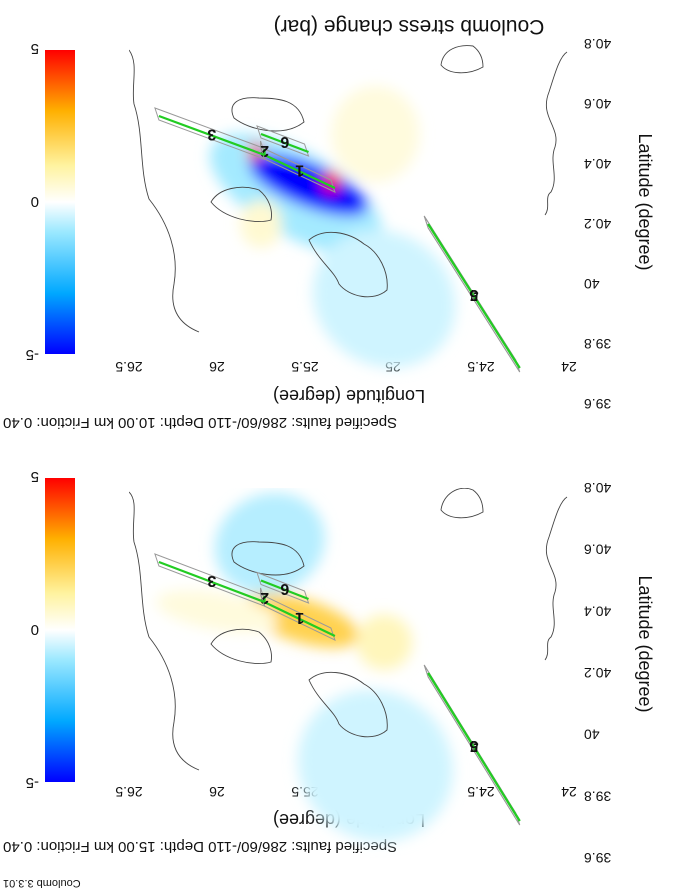 Image resolution: width=679 pixels, height=892 pixels. What do you see at coordinates (304, 367) in the screenshot?
I see `x-tick-label: 25.5` at bounding box center [304, 367].